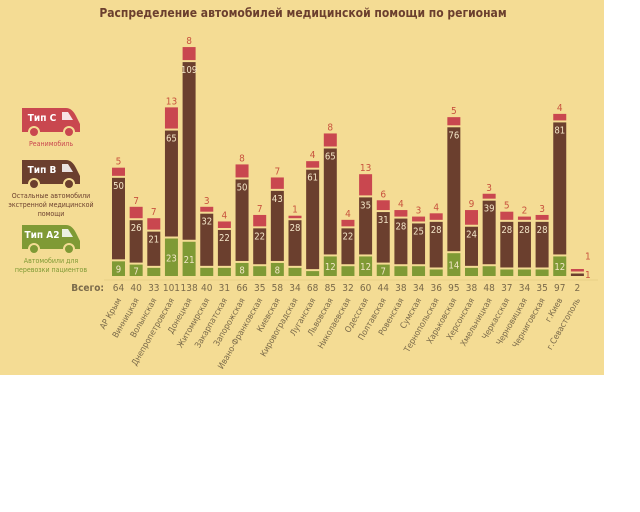  I want to click on bar-stack: 39 3, so click(489, 229).